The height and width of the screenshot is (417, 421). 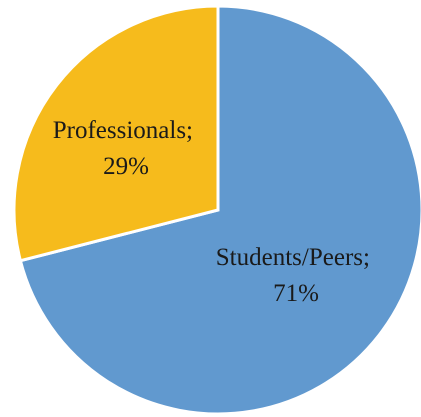 What do you see at coordinates (293, 257) in the screenshot?
I see `data-label-students-peers-line1: Students/Peers;` at bounding box center [293, 257].